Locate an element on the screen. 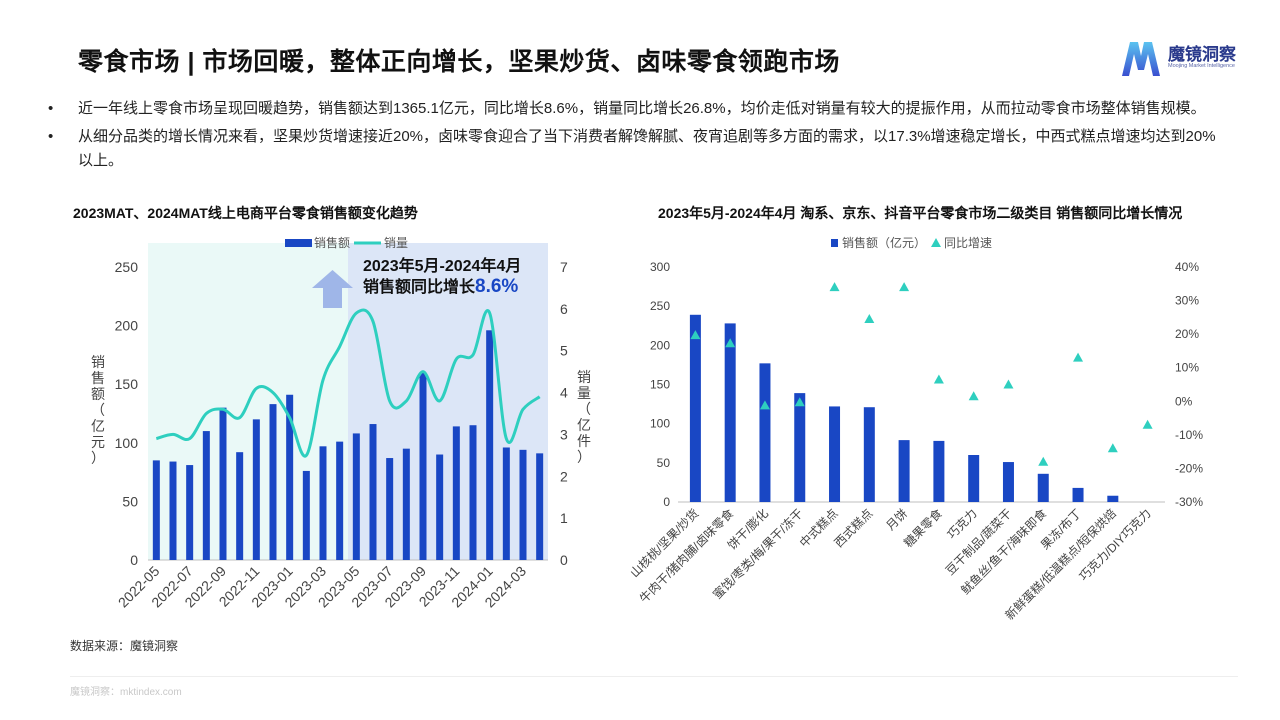 The image size is (1280, 720). y2-tick-label: -30% is located at coordinates (1189, 502).